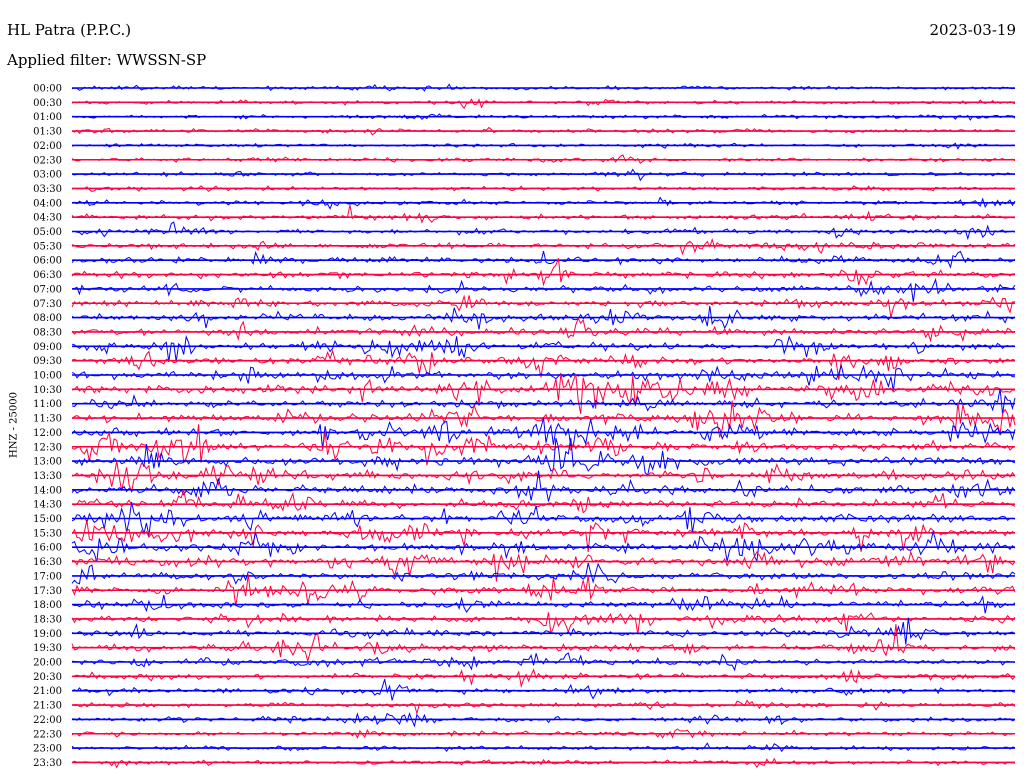 Image resolution: width=1024 pixels, height=780 pixels. Describe the element at coordinates (47, 419) in the screenshot. I see `row-time-label: 11:30` at that location.